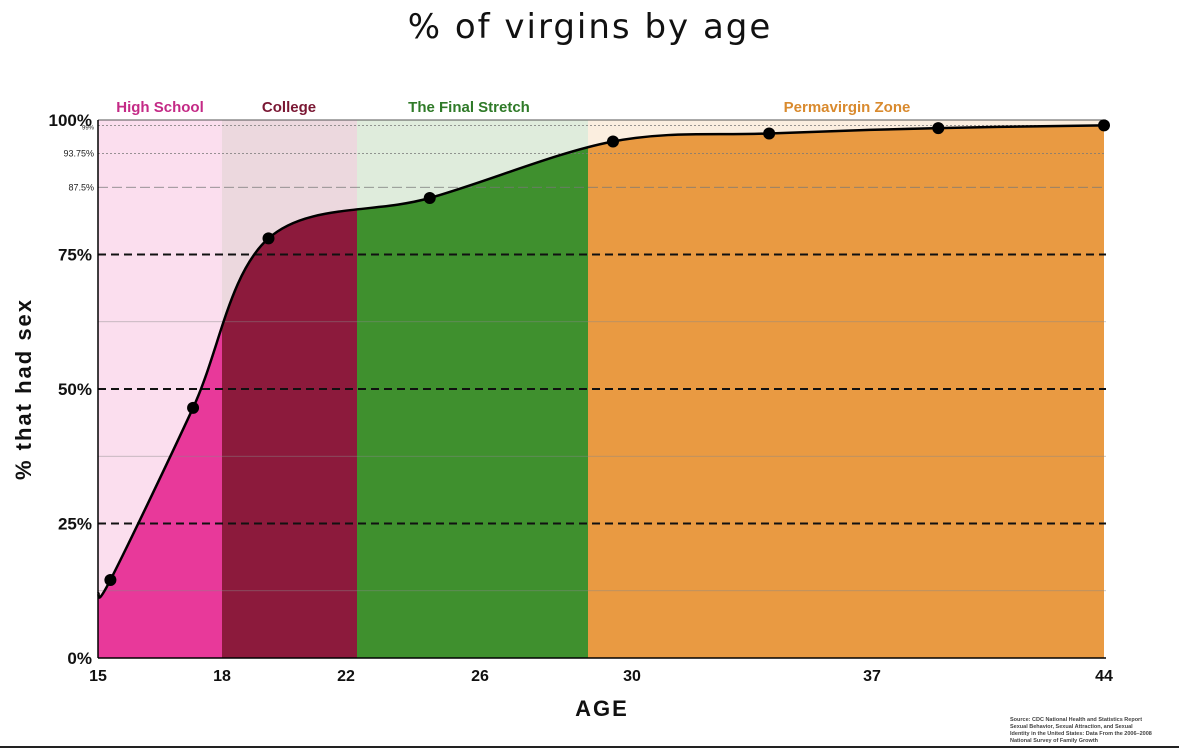 This screenshot has width=1179, height=749. What do you see at coordinates (590, 27) in the screenshot?
I see `chart-title: % of virgins by age` at bounding box center [590, 27].